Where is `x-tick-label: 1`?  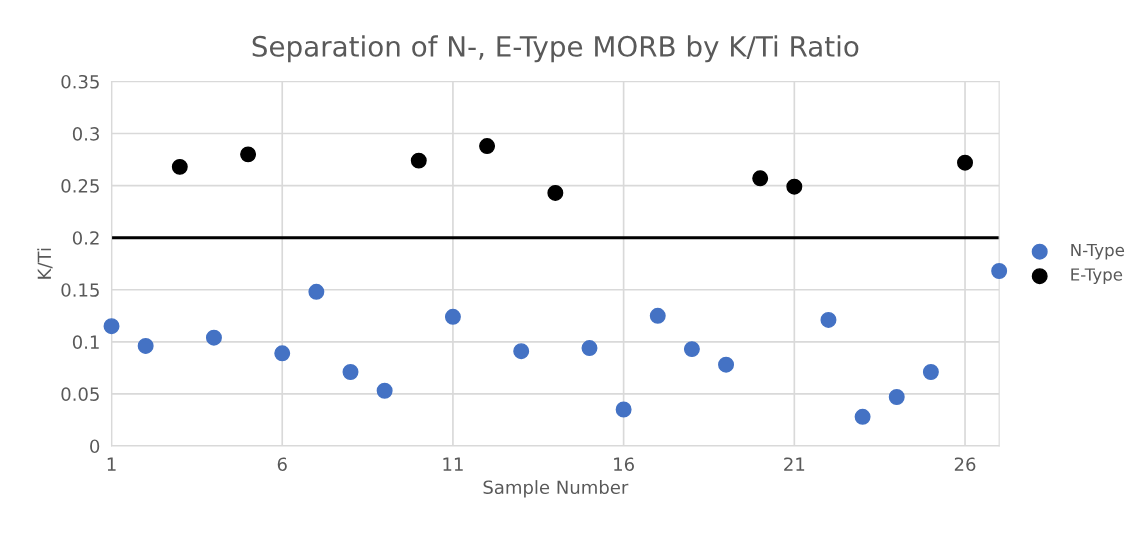
x-tick-label: 1 is located at coordinates (111, 464).